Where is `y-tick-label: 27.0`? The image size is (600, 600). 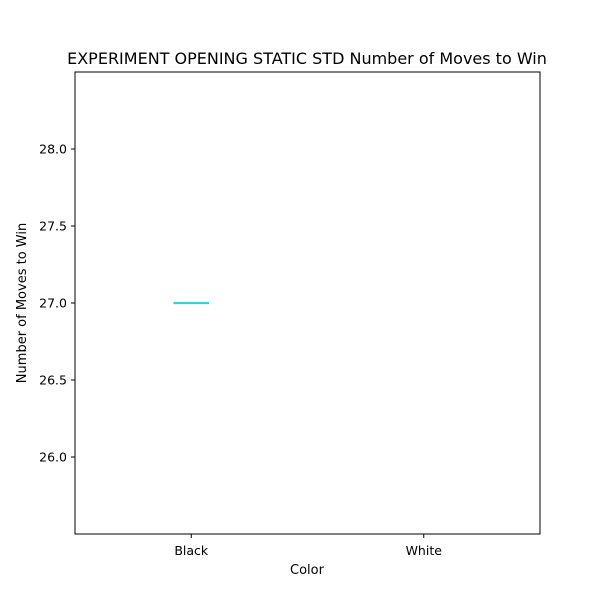 y-tick-label: 27.0 is located at coordinates (53, 303).